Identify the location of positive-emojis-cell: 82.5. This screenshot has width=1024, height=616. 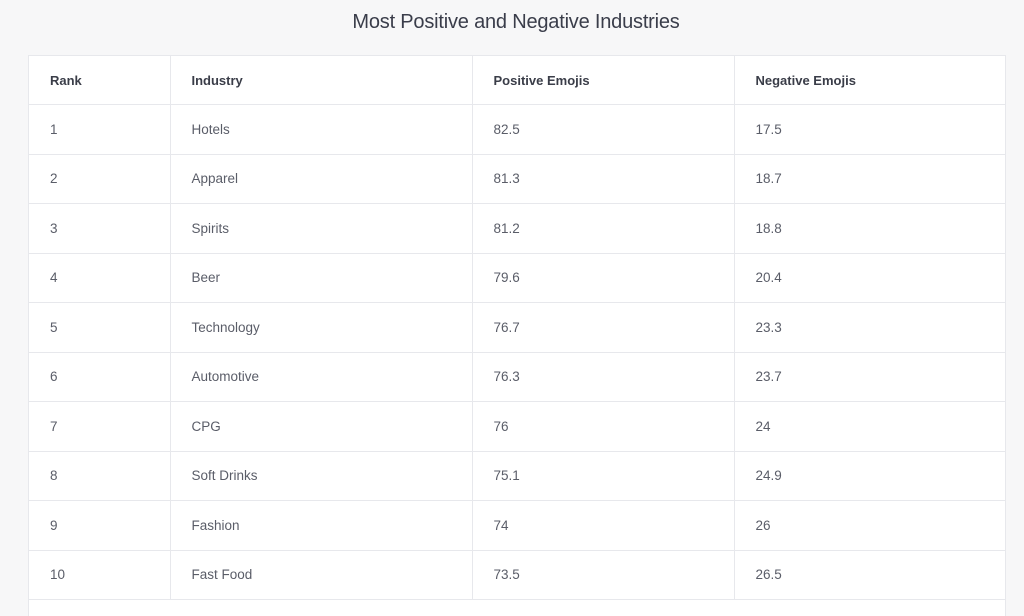
(603, 129).